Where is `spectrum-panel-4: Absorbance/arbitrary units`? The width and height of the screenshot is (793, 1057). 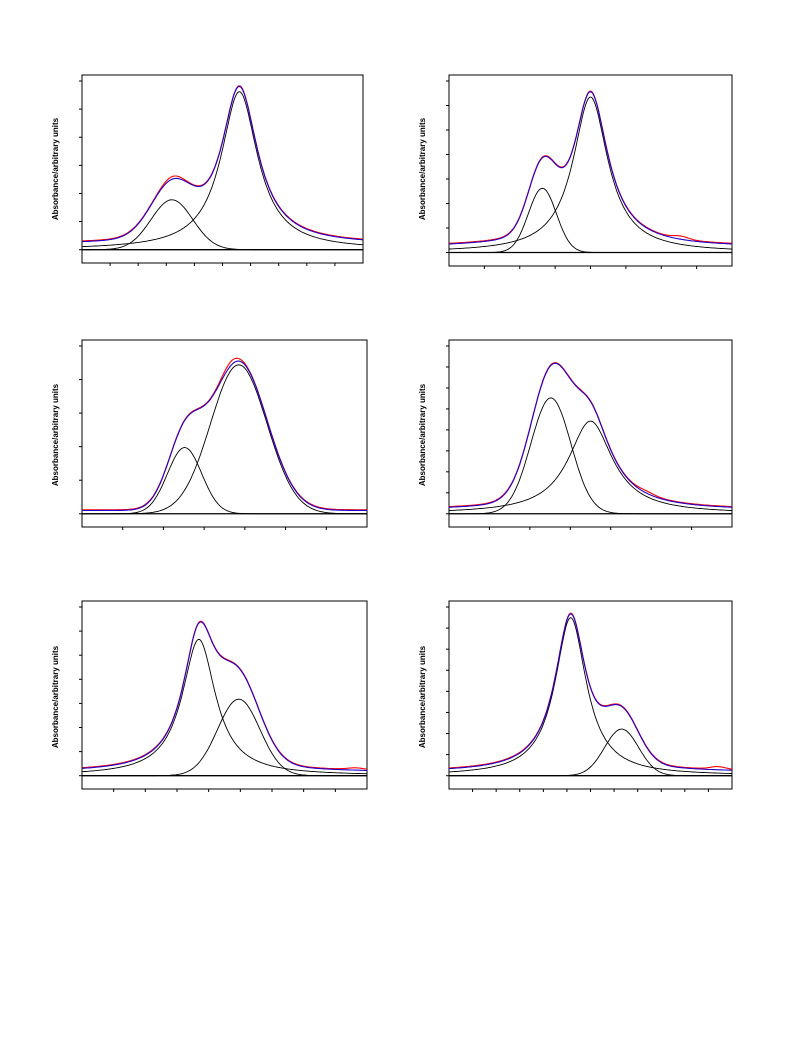
spectrum-panel-4: Absorbance/arbitrary units is located at coordinates (575, 434).